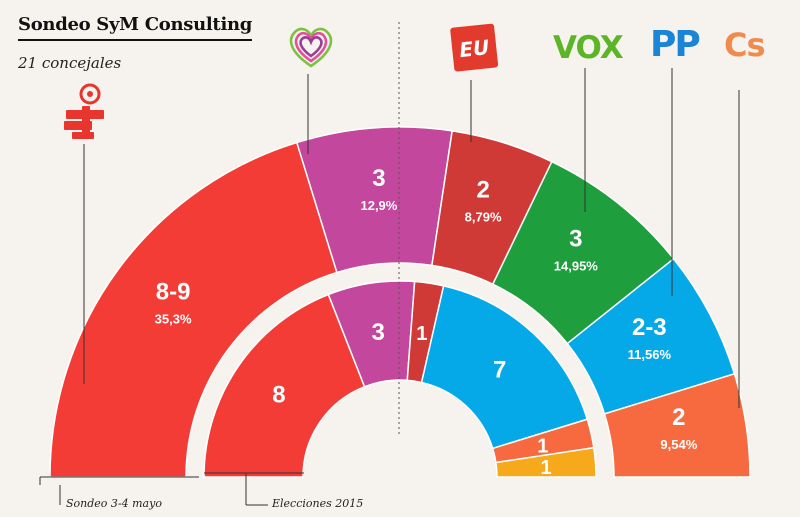 The height and width of the screenshot is (517, 800). I want to click on vote-pct-label-compromis: 12,9%, so click(378, 205).